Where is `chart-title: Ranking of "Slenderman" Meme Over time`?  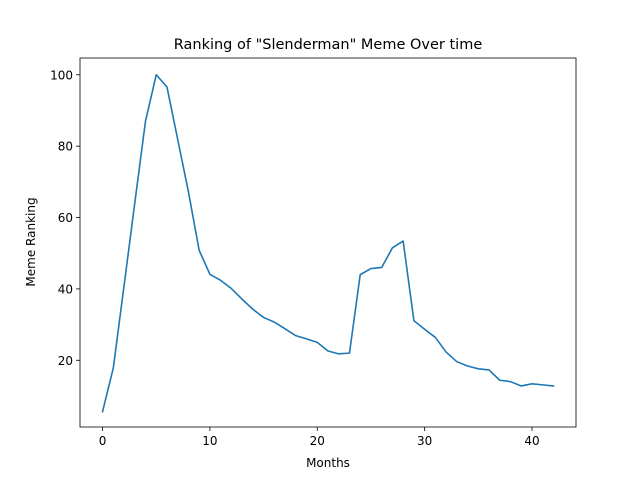
chart-title: Ranking of "Slenderman" Meme Over time is located at coordinates (328, 45).